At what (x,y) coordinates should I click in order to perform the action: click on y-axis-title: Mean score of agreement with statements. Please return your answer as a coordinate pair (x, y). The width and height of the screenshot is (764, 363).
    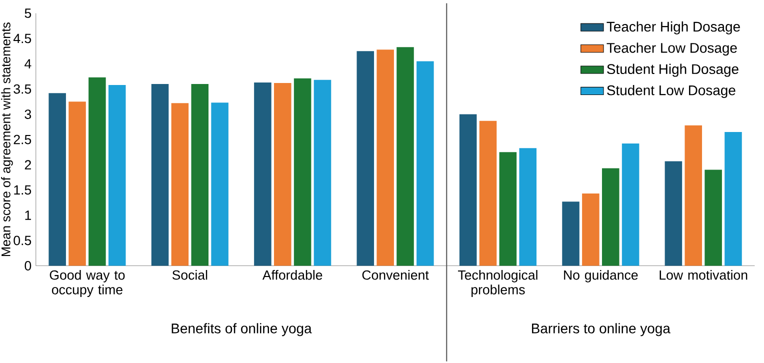
    Looking at the image, I should click on (7, 139).